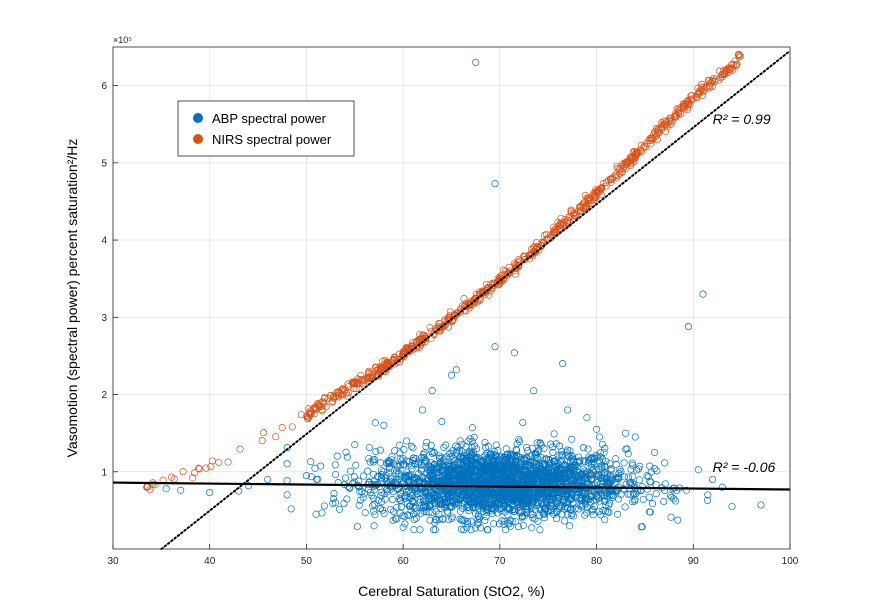 The width and height of the screenshot is (872, 616). I want to click on r2-annotation-nirs: R² = 0.99, so click(742, 119).